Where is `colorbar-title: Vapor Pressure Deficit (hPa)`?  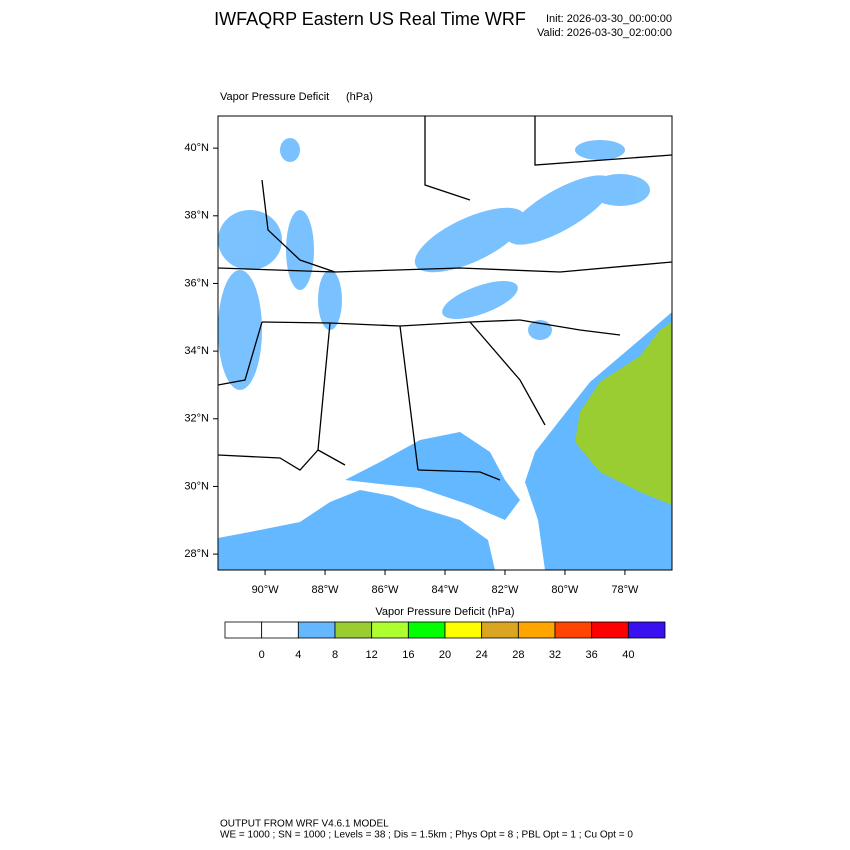
colorbar-title: Vapor Pressure Deficit (hPa) is located at coordinates (444, 612).